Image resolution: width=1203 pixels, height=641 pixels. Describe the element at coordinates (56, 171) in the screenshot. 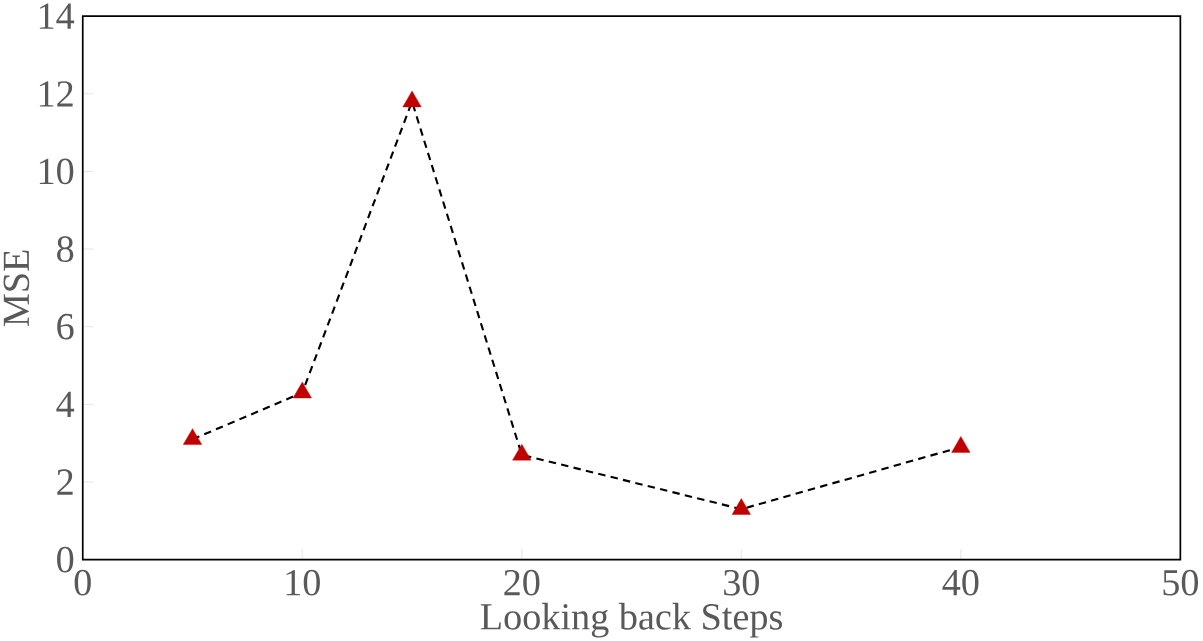

I see `y-tick-label: 10` at that location.